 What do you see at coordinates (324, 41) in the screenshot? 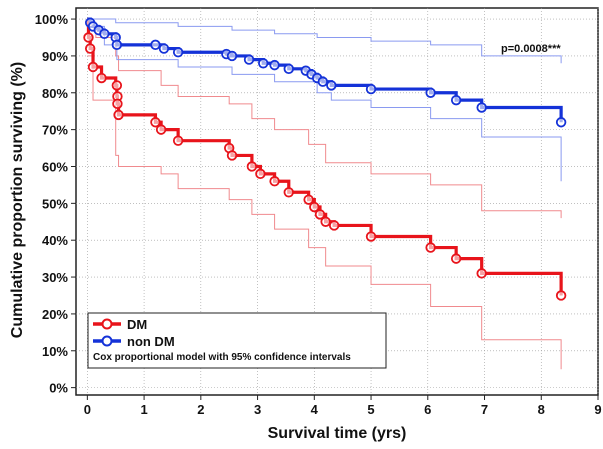
I see `non-dm-ci-upper-line` at bounding box center [324, 41].